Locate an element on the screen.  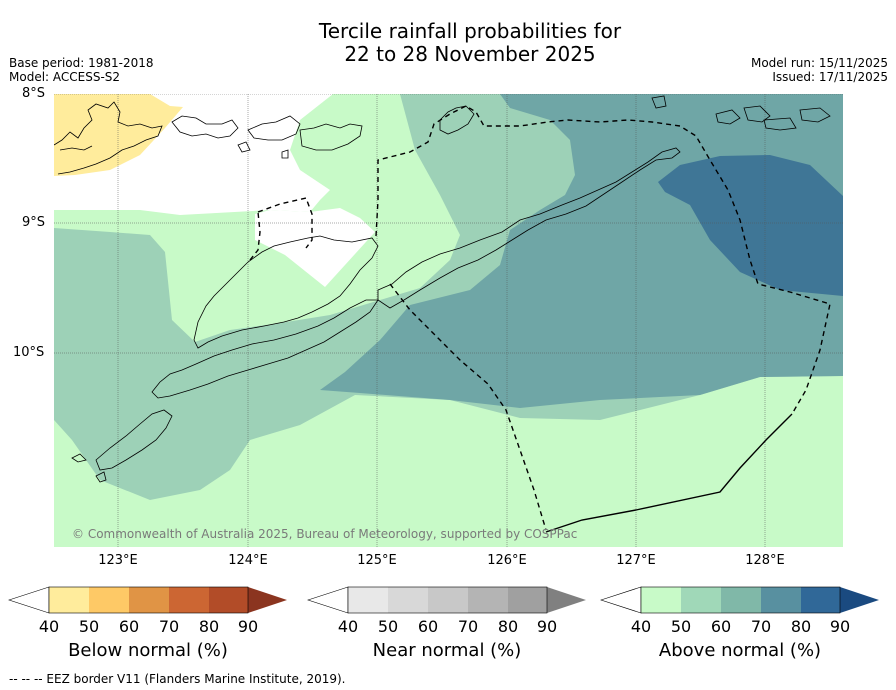
base-period: Base period: 1981-2018 is located at coordinates (81, 63).